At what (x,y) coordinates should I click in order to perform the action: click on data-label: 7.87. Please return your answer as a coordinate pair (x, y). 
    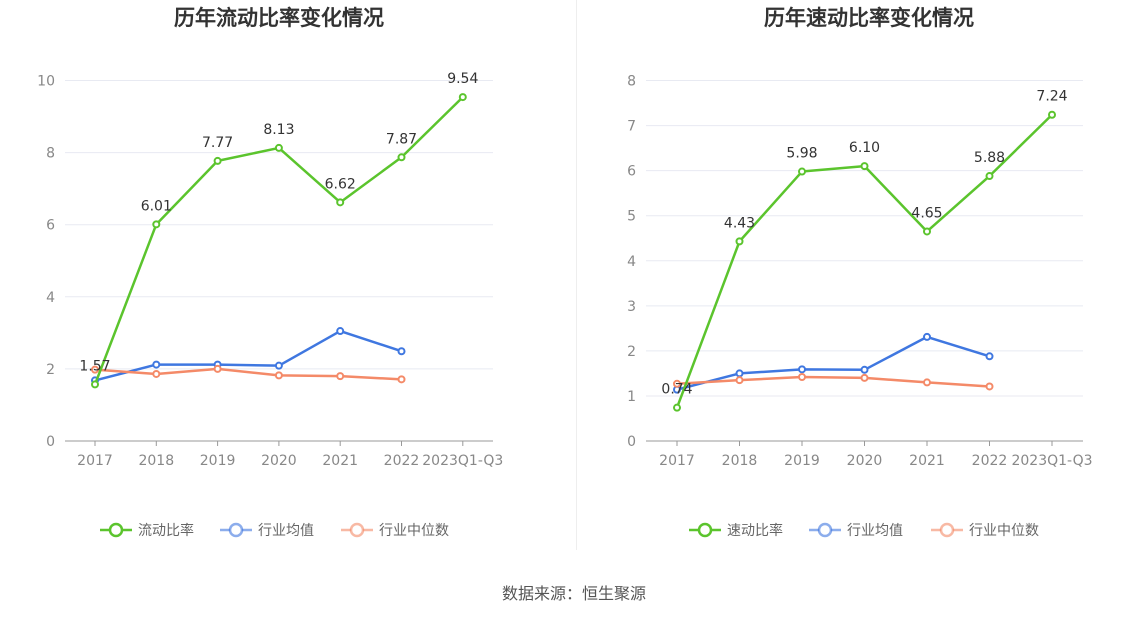
    Looking at the image, I should click on (401, 139).